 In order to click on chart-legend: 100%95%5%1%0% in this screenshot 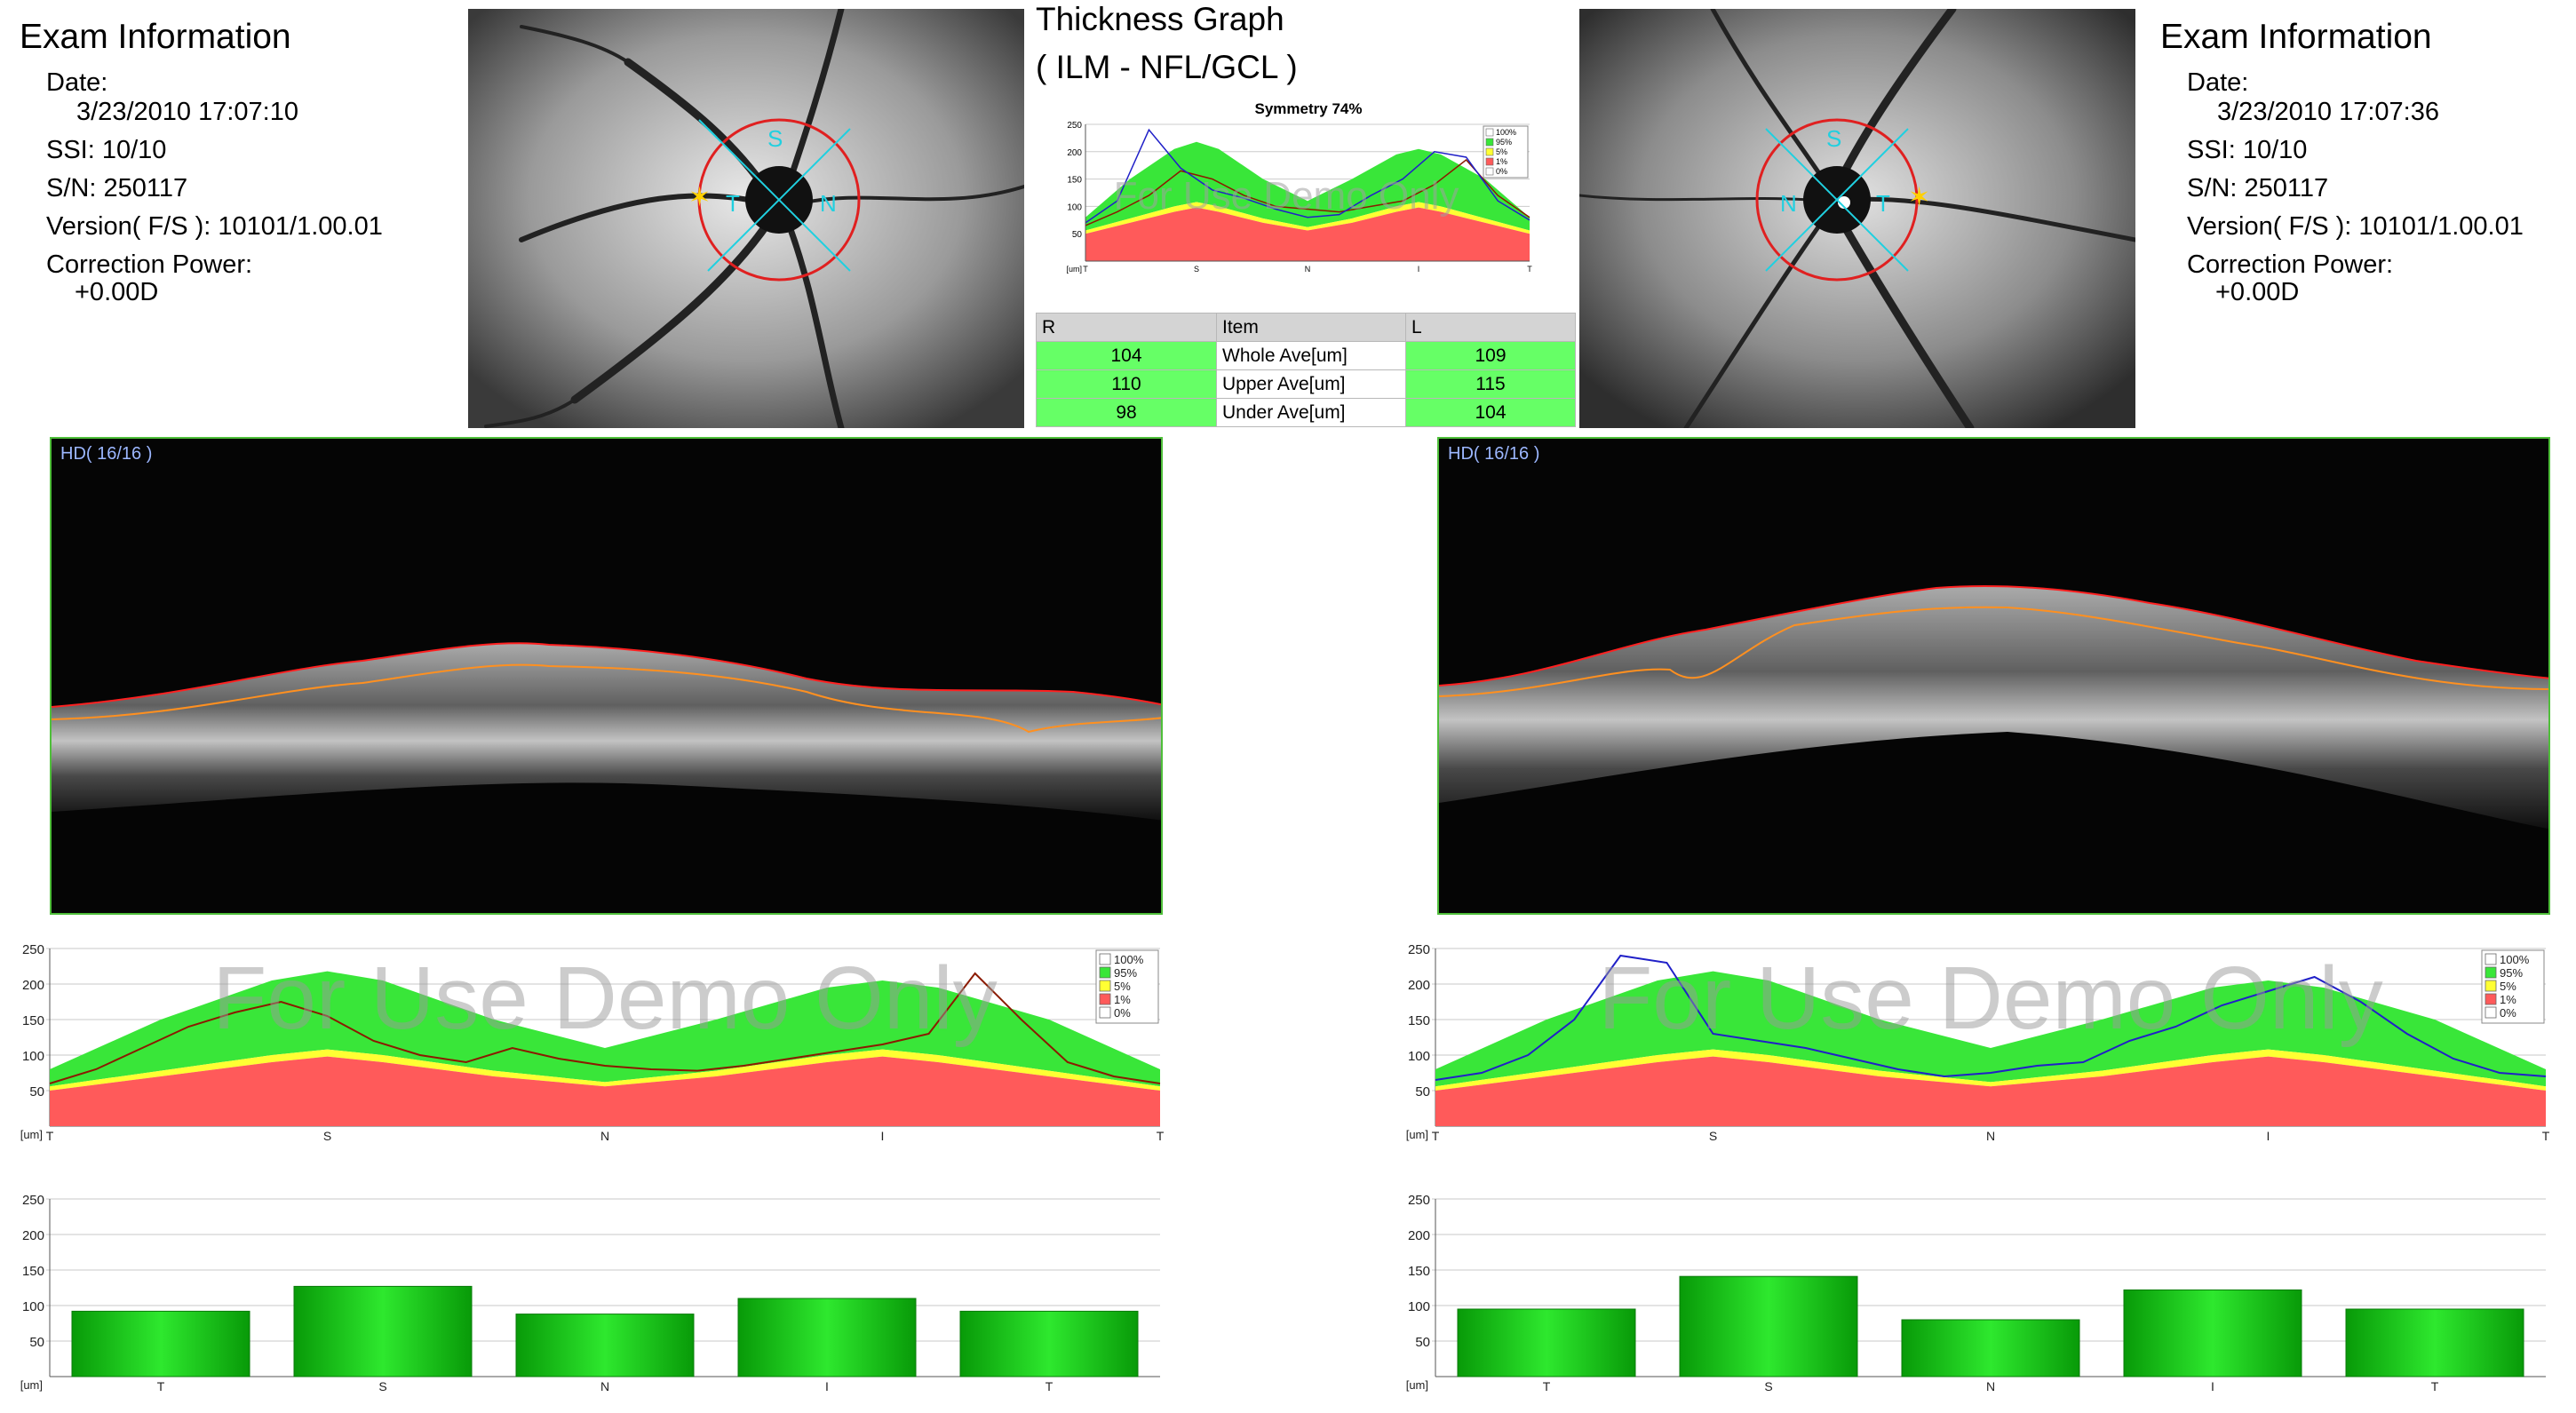, I will do `click(1127, 986)`.